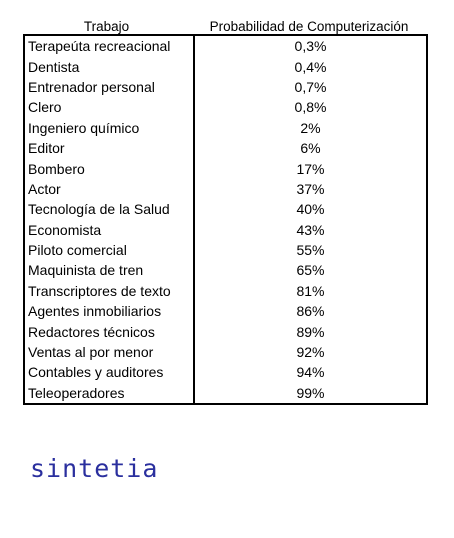 The width and height of the screenshot is (454, 538). Describe the element at coordinates (310, 270) in the screenshot. I see `probability-cell: 65%` at that location.